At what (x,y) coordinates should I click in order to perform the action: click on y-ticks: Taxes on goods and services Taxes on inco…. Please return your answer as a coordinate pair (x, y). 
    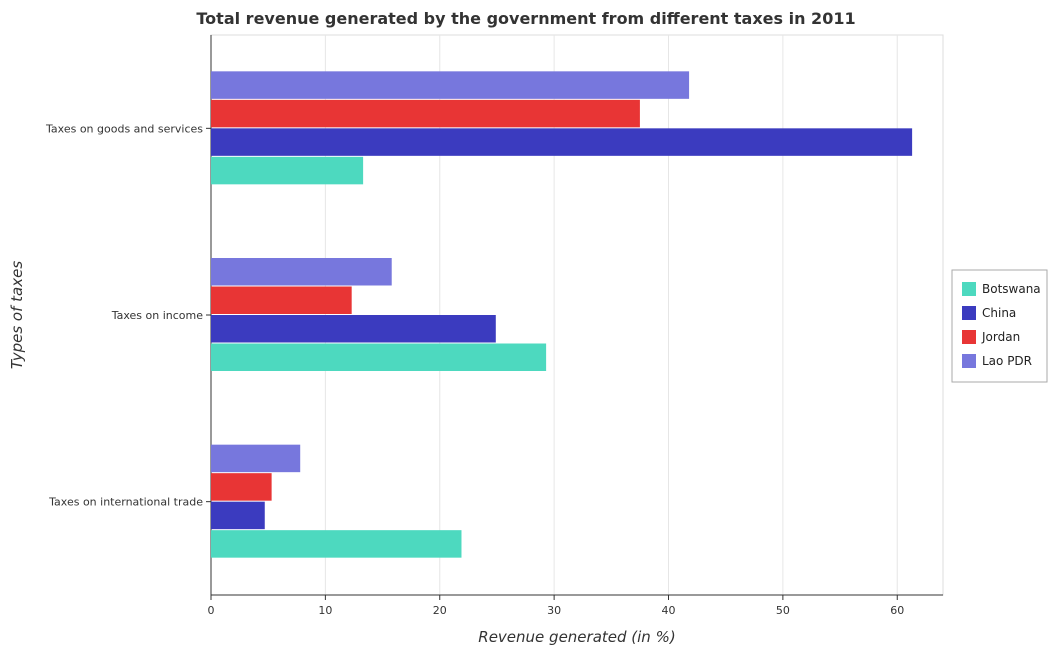
    Looking at the image, I should click on (128, 315).